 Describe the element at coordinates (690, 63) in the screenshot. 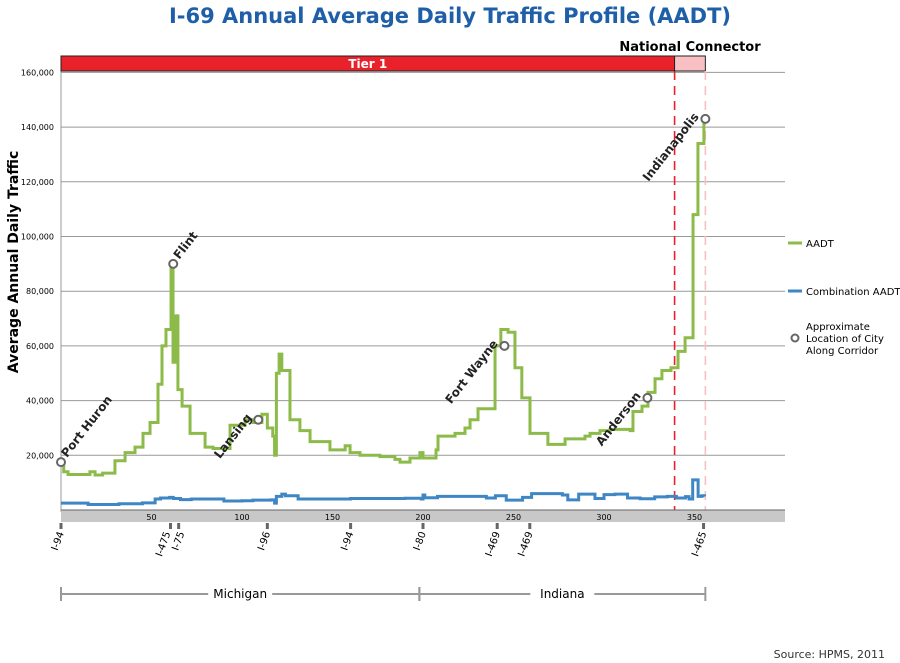

I see `tier-bar` at that location.